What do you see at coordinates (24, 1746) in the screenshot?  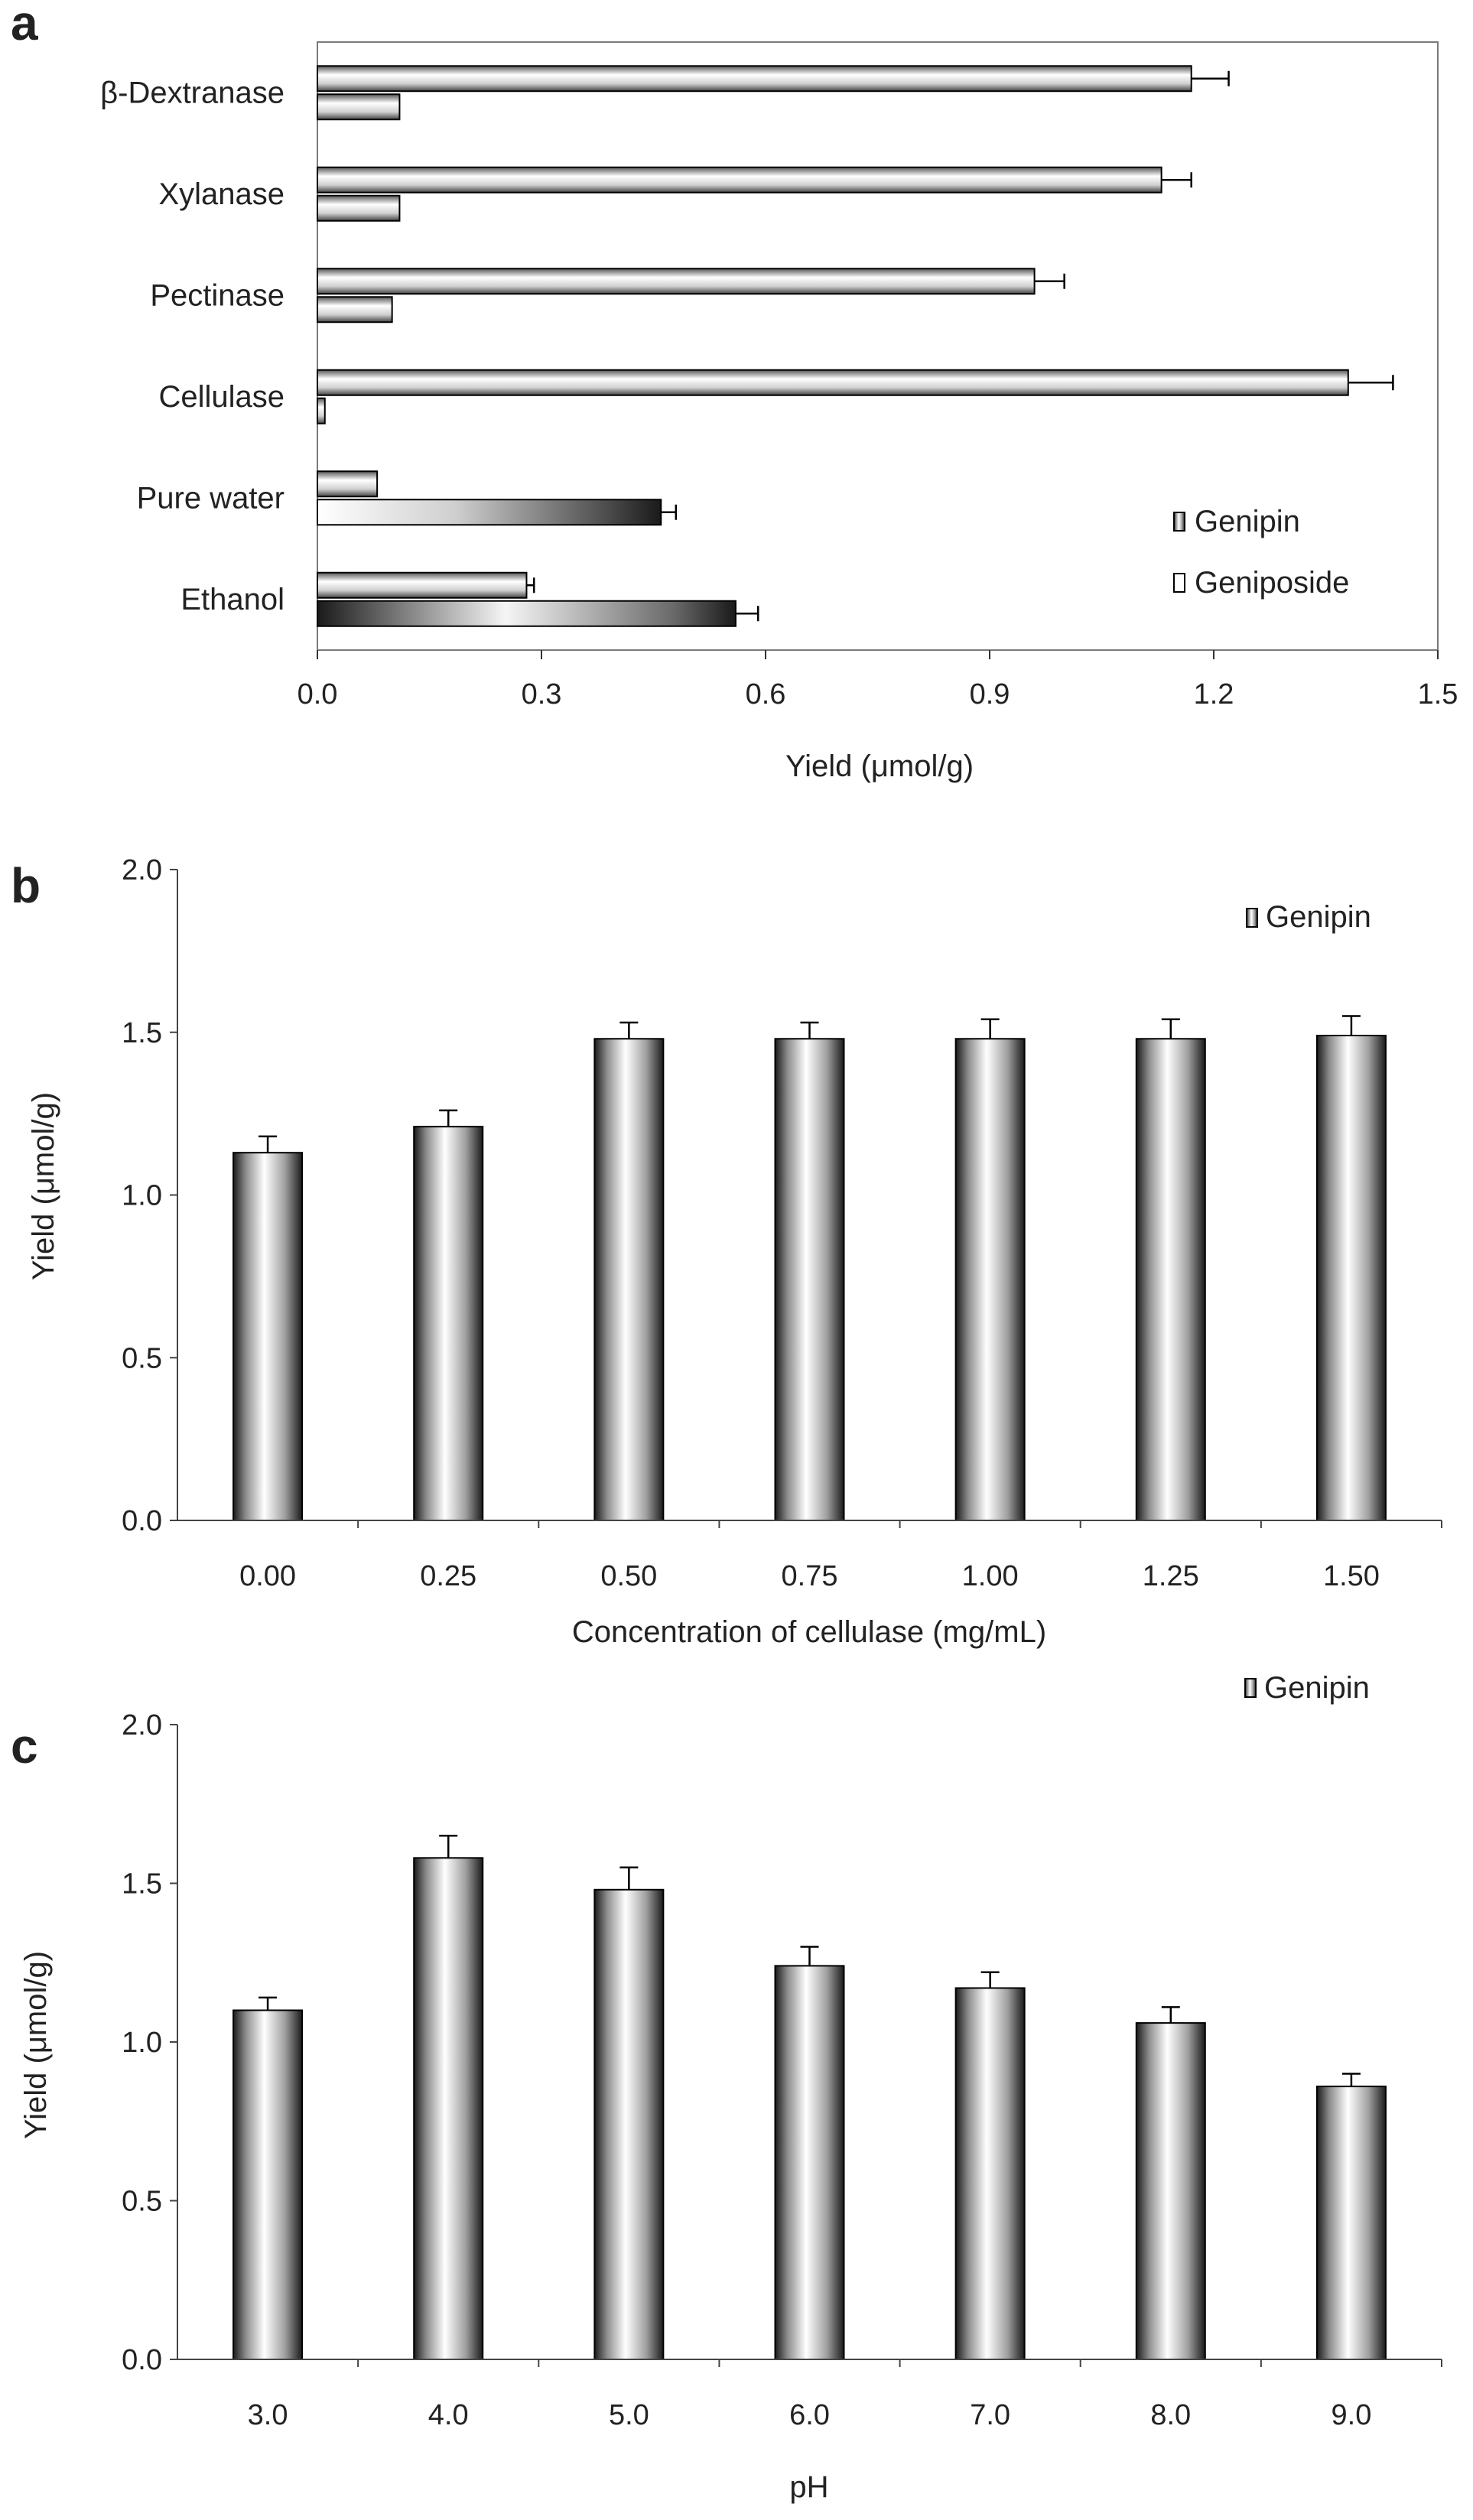 I see `panel-label-c: c` at bounding box center [24, 1746].